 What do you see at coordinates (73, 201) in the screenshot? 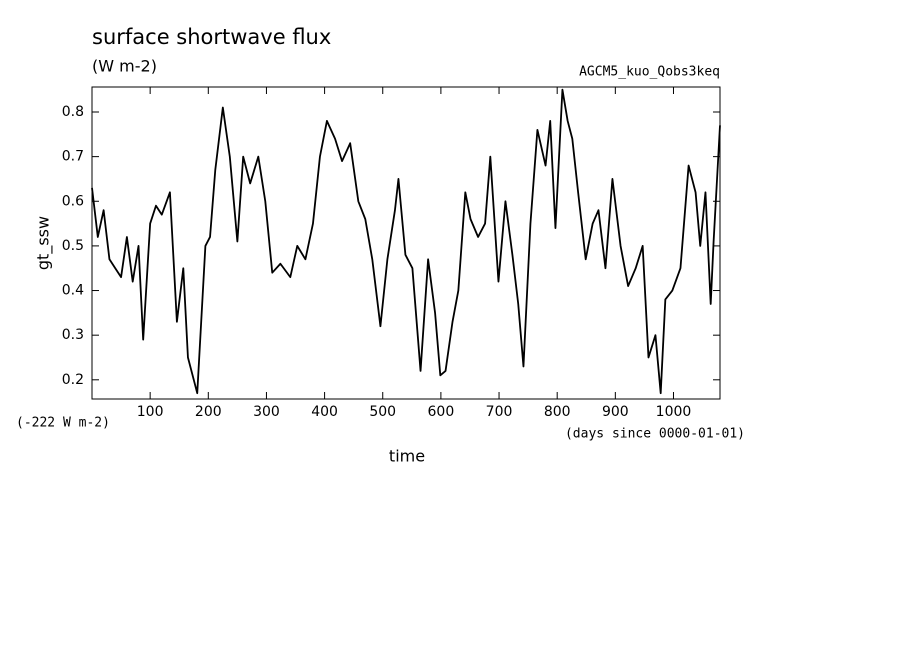
I see `y-tick-label: 0.6` at bounding box center [73, 201].